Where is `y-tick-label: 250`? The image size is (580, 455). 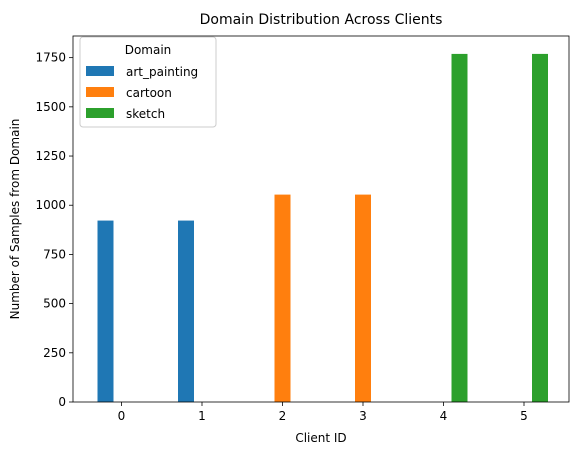 y-tick-label: 250 is located at coordinates (54, 353).